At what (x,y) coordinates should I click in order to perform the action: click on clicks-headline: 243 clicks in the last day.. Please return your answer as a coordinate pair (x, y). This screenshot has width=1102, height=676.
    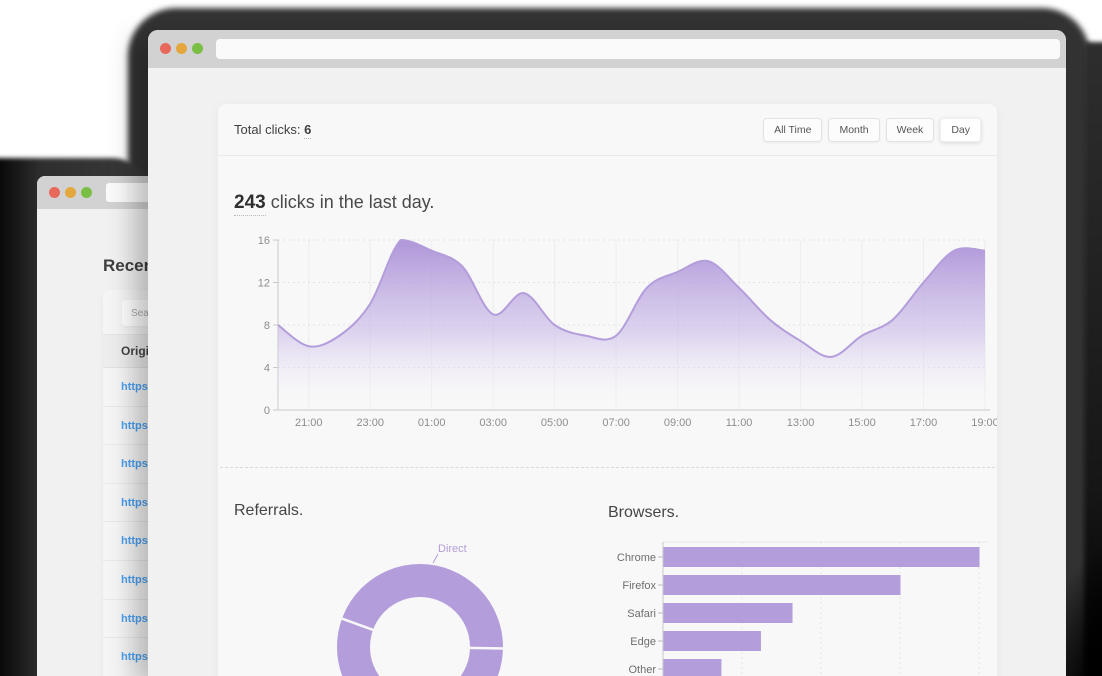
    Looking at the image, I should click on (334, 204).